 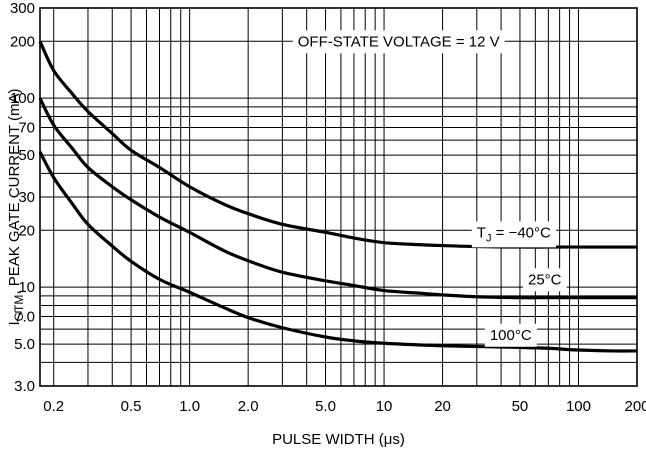 What do you see at coordinates (53, 406) in the screenshot?
I see `x-tick-label: 0.2` at bounding box center [53, 406].